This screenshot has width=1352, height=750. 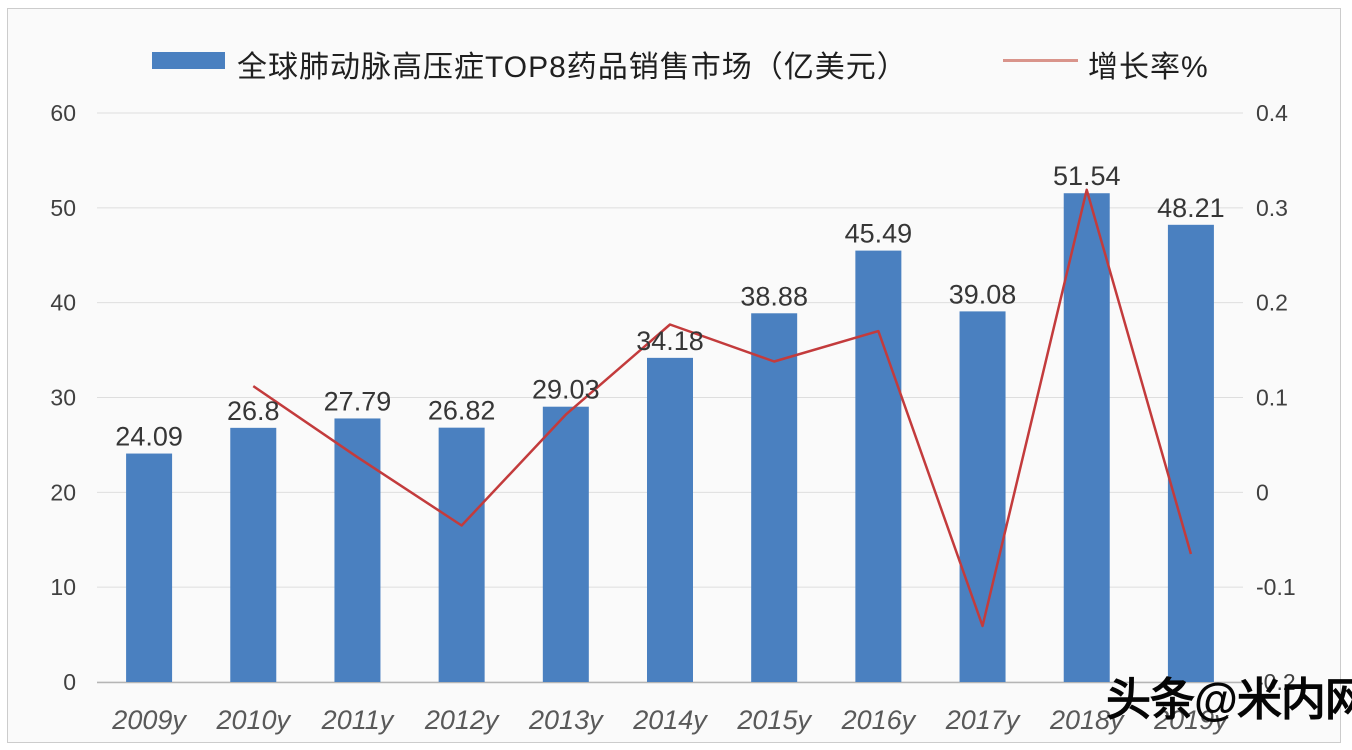 I want to click on right-axis-tick-label: -0.1, so click(x=1276, y=587).